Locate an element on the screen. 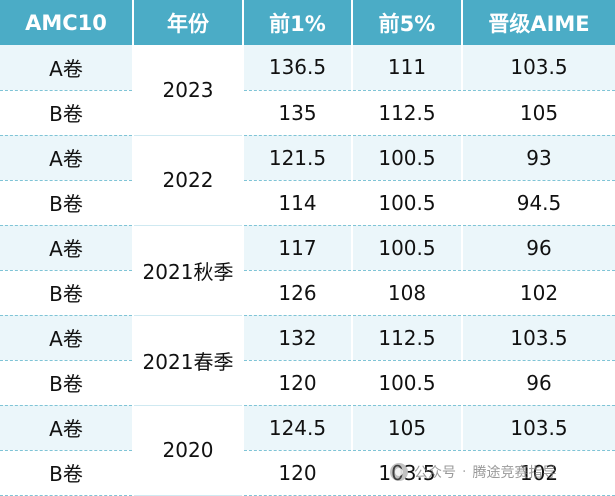  top5-cell: 108 is located at coordinates (407, 293).